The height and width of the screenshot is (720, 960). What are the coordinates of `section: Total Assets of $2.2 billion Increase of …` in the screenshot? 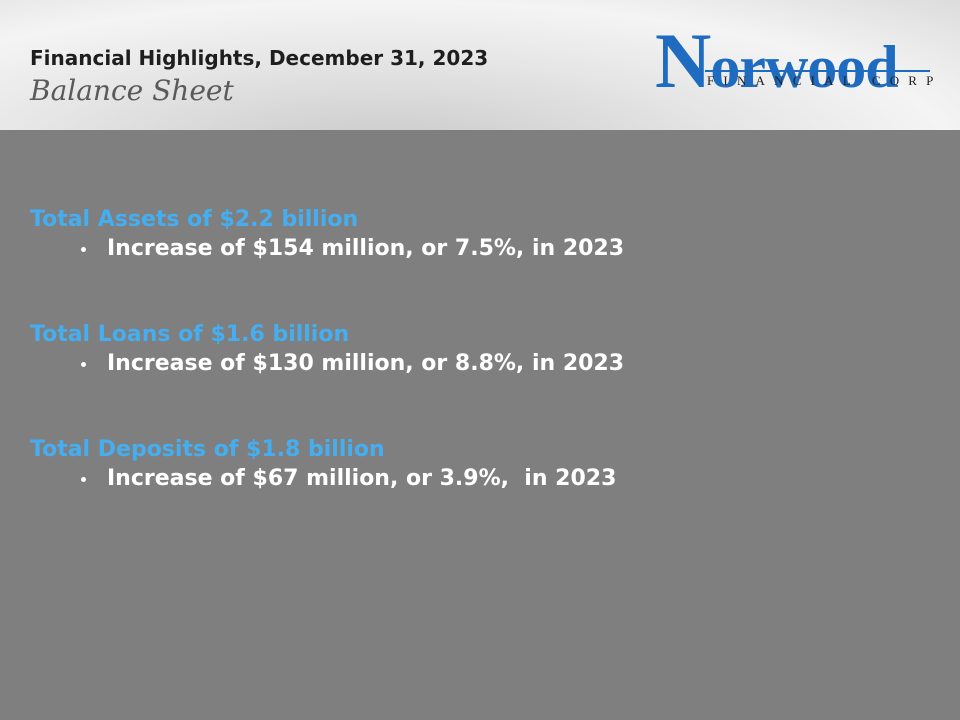 It's located at (327, 235).